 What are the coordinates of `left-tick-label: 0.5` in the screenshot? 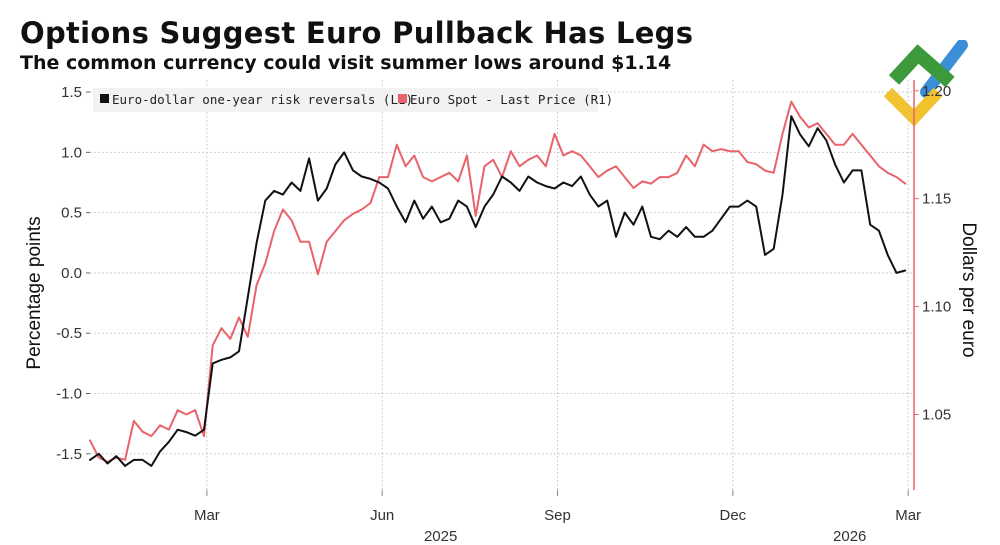 It's located at (71, 213).